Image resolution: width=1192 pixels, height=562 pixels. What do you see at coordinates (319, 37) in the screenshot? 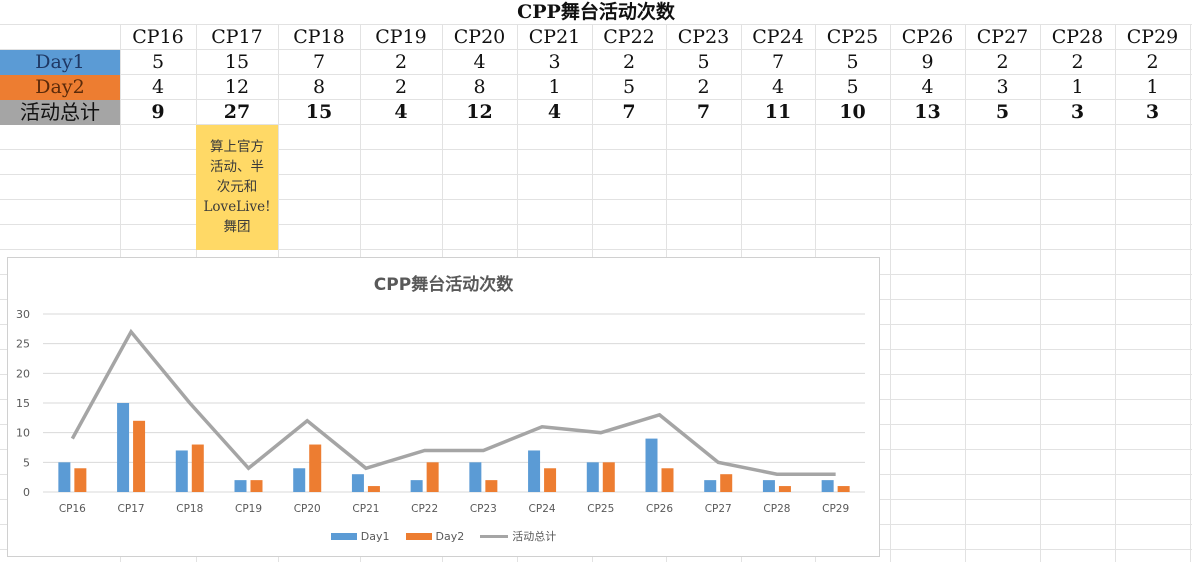
I see `column-header-cell: CP18` at bounding box center [319, 37].